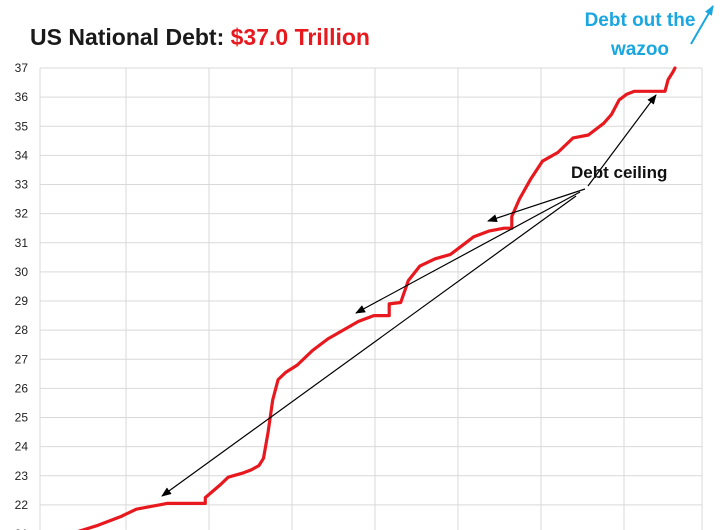 This screenshot has height=530, width=724. What do you see at coordinates (619, 172) in the screenshot?
I see `debt-ceiling-label: Debt ceiling` at bounding box center [619, 172].